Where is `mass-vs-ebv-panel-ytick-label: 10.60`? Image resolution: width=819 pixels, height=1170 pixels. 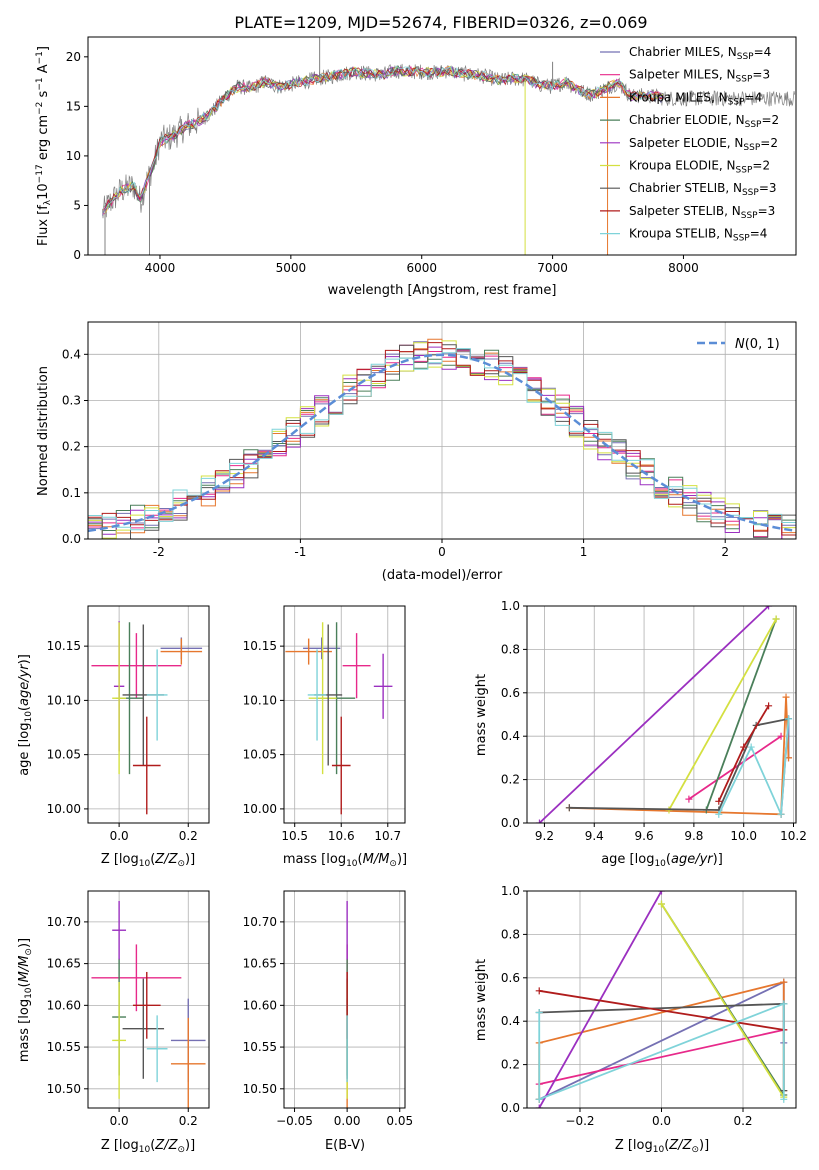 mass-vs-ebv-panel-ytick-label: 10.60 is located at coordinates (260, 1005).